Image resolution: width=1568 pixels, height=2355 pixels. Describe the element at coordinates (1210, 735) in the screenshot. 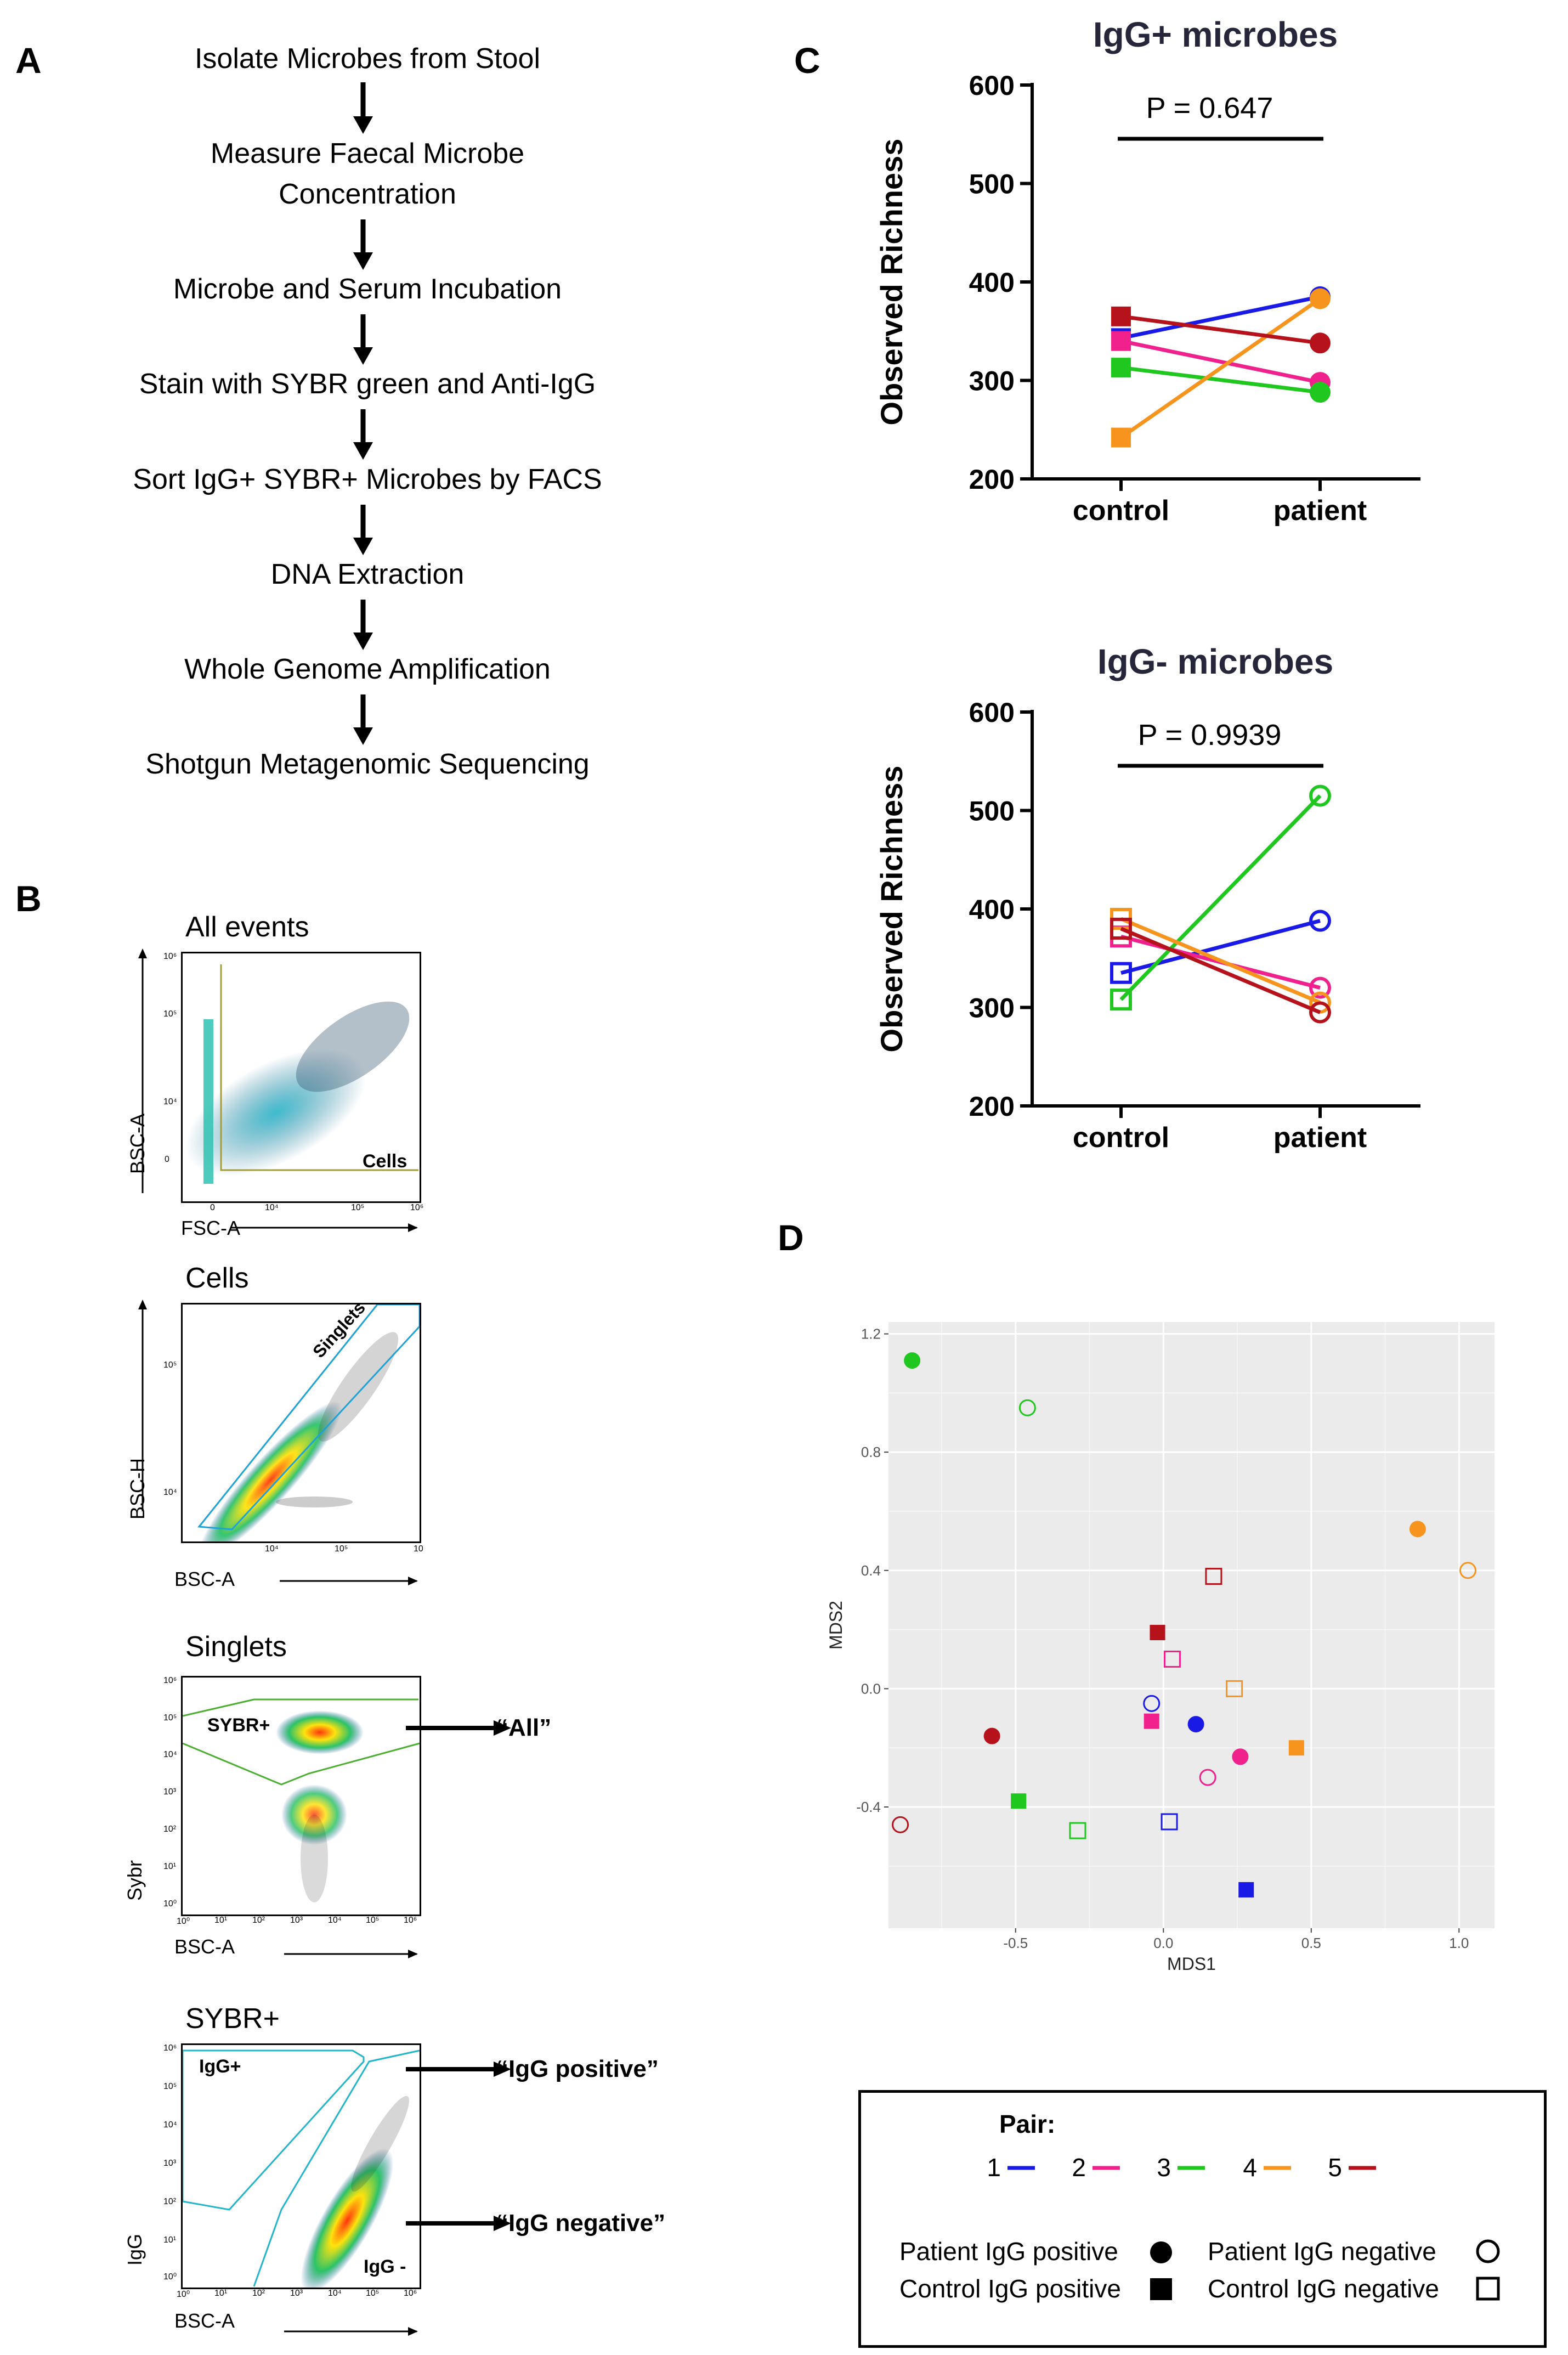

I see `p-value-label: P = 0.9939` at that location.